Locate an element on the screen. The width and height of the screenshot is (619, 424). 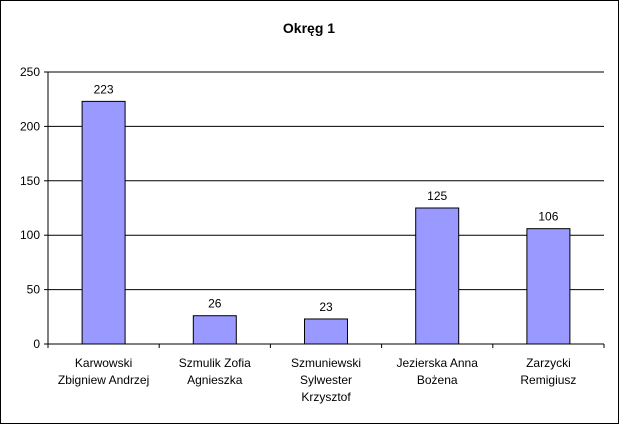
data-label: 26 is located at coordinates (215, 304).